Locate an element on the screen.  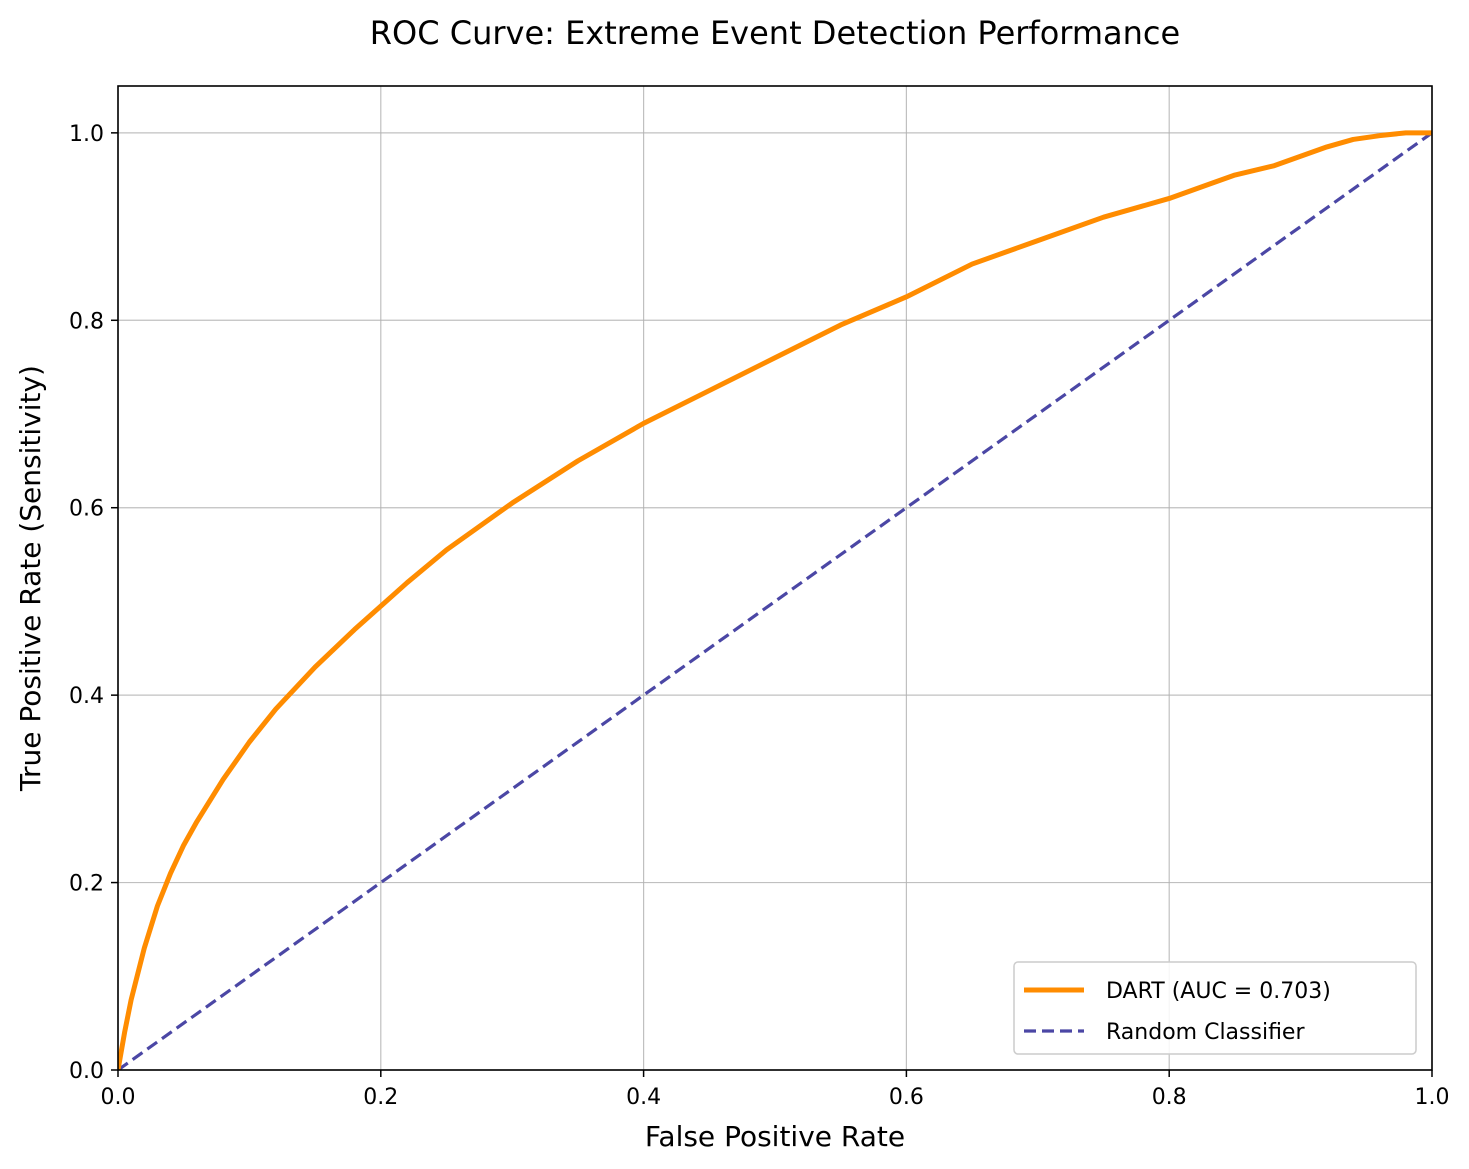
y-tick-label: 0.0 is located at coordinates (86, 1071).